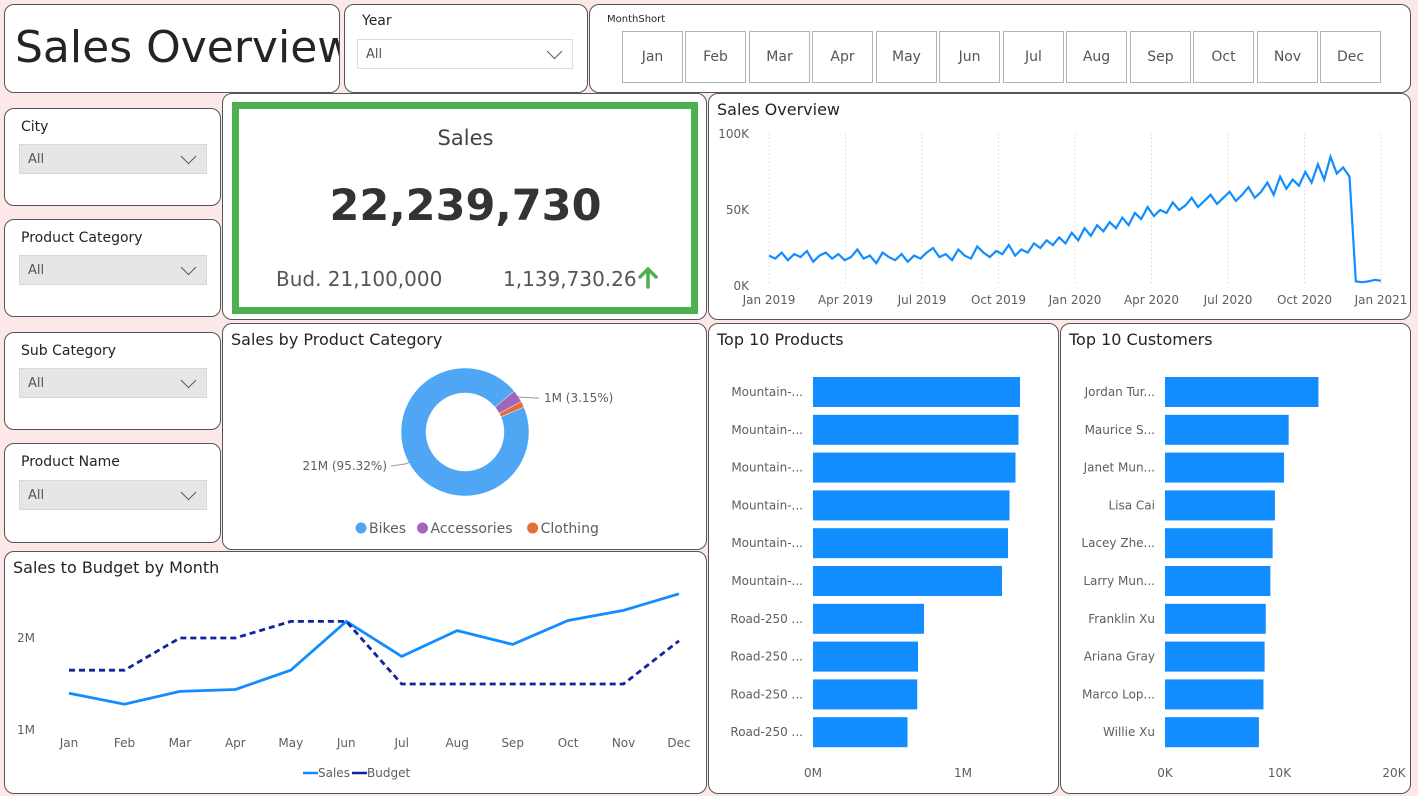 The height and width of the screenshot is (796, 1418). Describe the element at coordinates (906, 57) in the screenshot. I see `month-button-may: May` at that location.